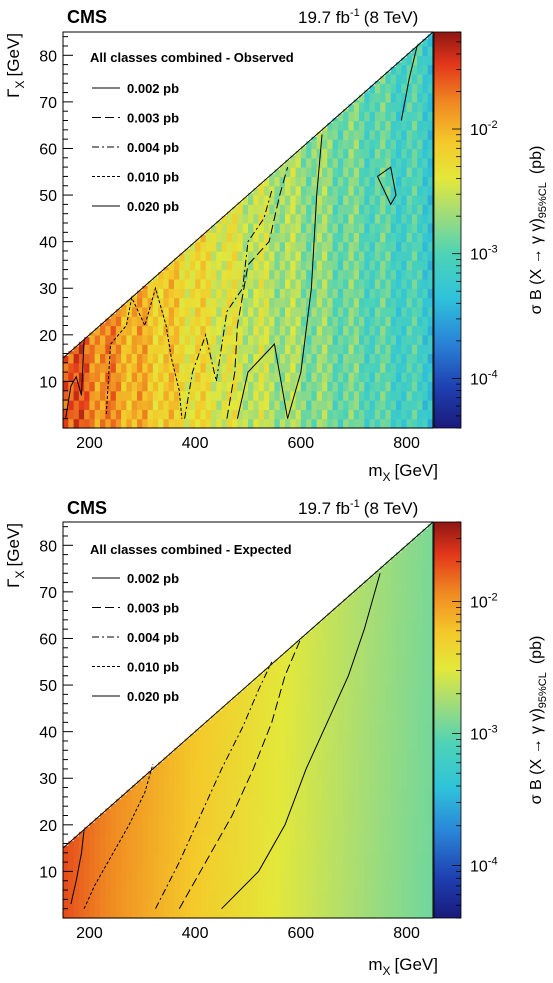 Image resolution: width=553 pixels, height=983 pixels. What do you see at coordinates (153, 206) in the screenshot?
I see `legend-entry-label: 0.020 pb` at bounding box center [153, 206].